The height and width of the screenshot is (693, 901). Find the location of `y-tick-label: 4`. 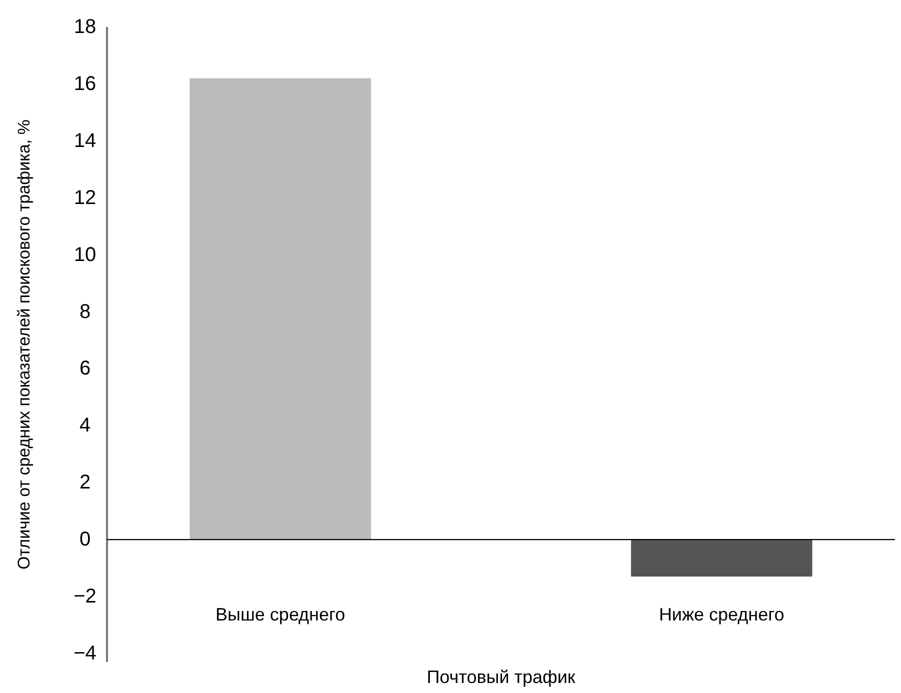

y-tick-label: 4 is located at coordinates (85, 425).